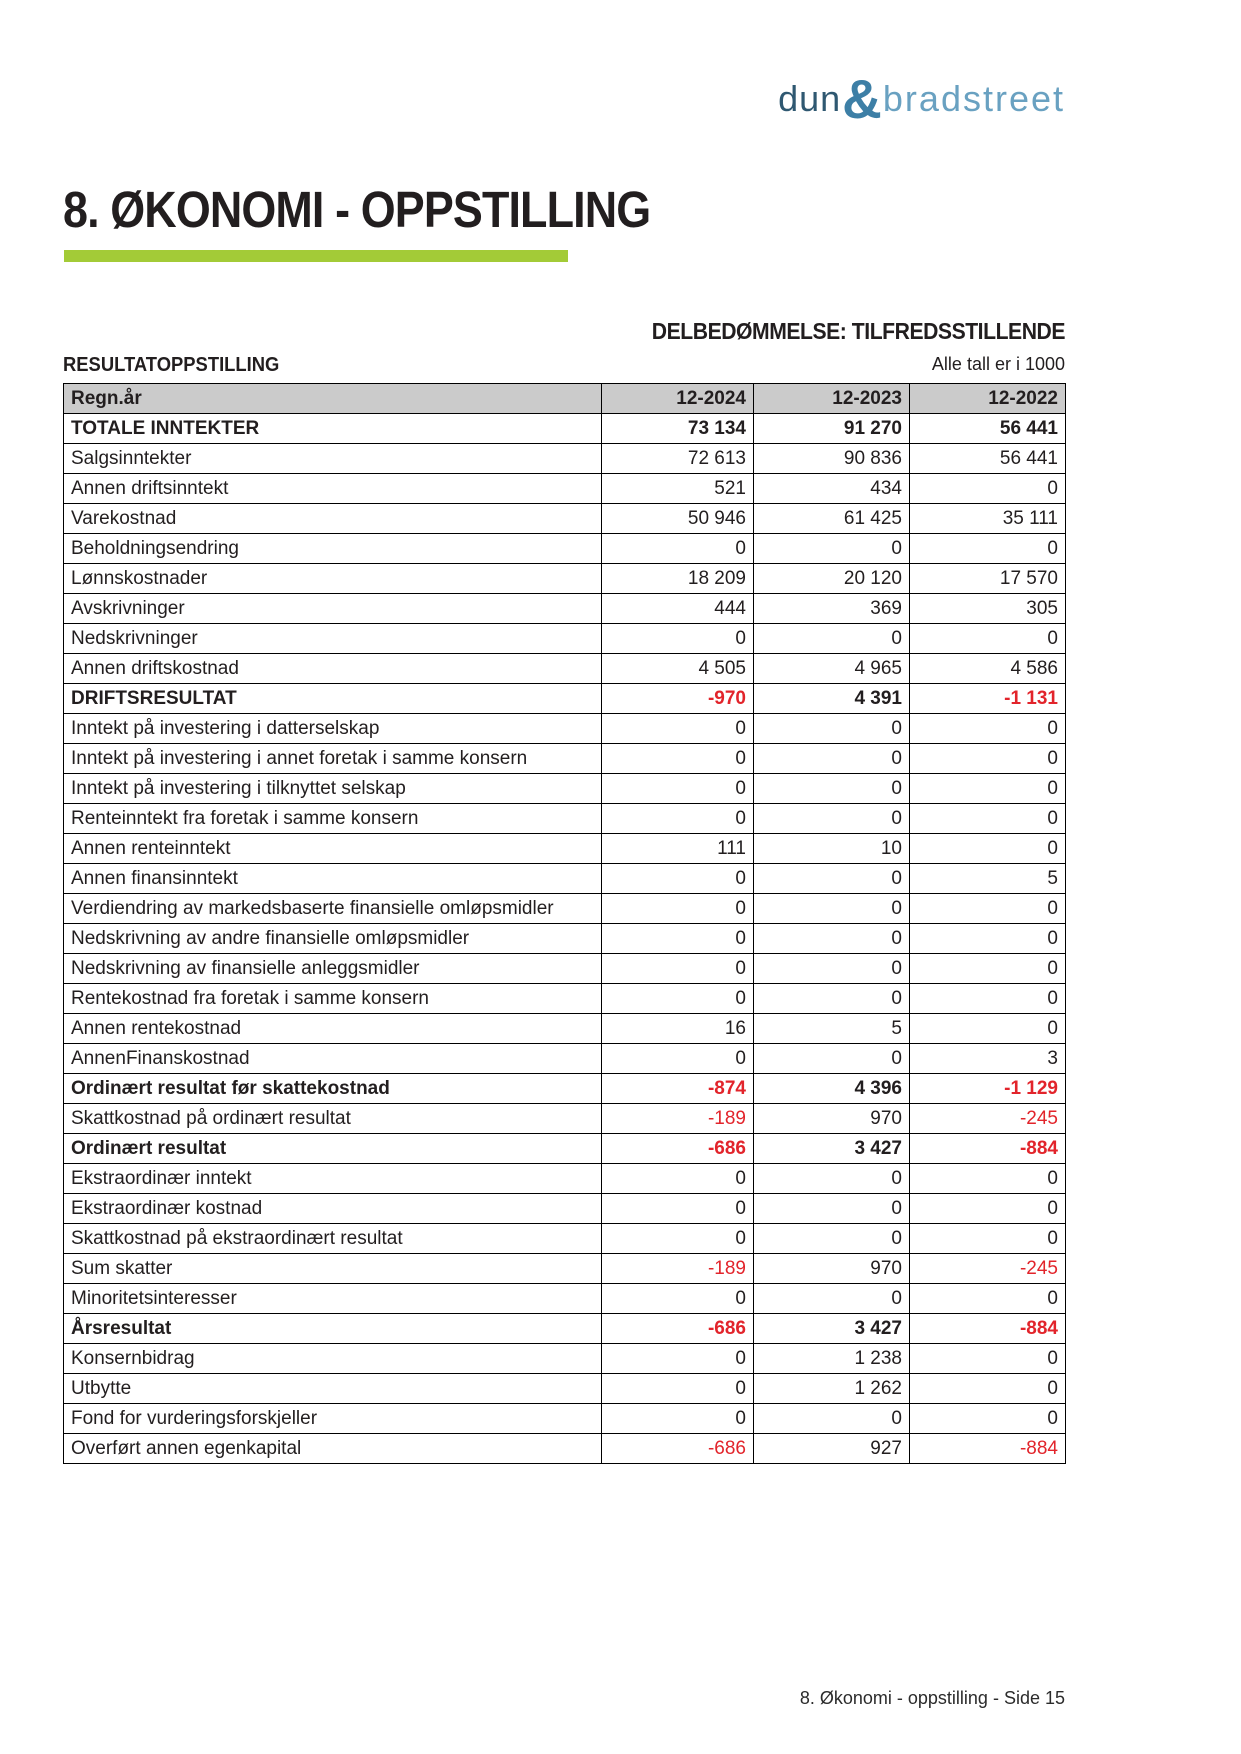  Describe the element at coordinates (932, 1698) in the screenshot. I see `page-footer: 8. Økonomi - oppstilling - Side 15` at that location.